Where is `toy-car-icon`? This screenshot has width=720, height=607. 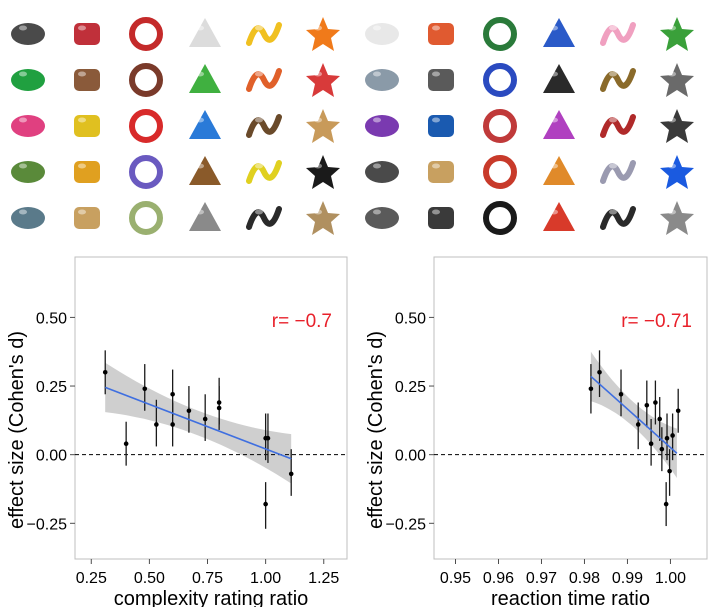 toy-car-icon is located at coordinates (28, 218).